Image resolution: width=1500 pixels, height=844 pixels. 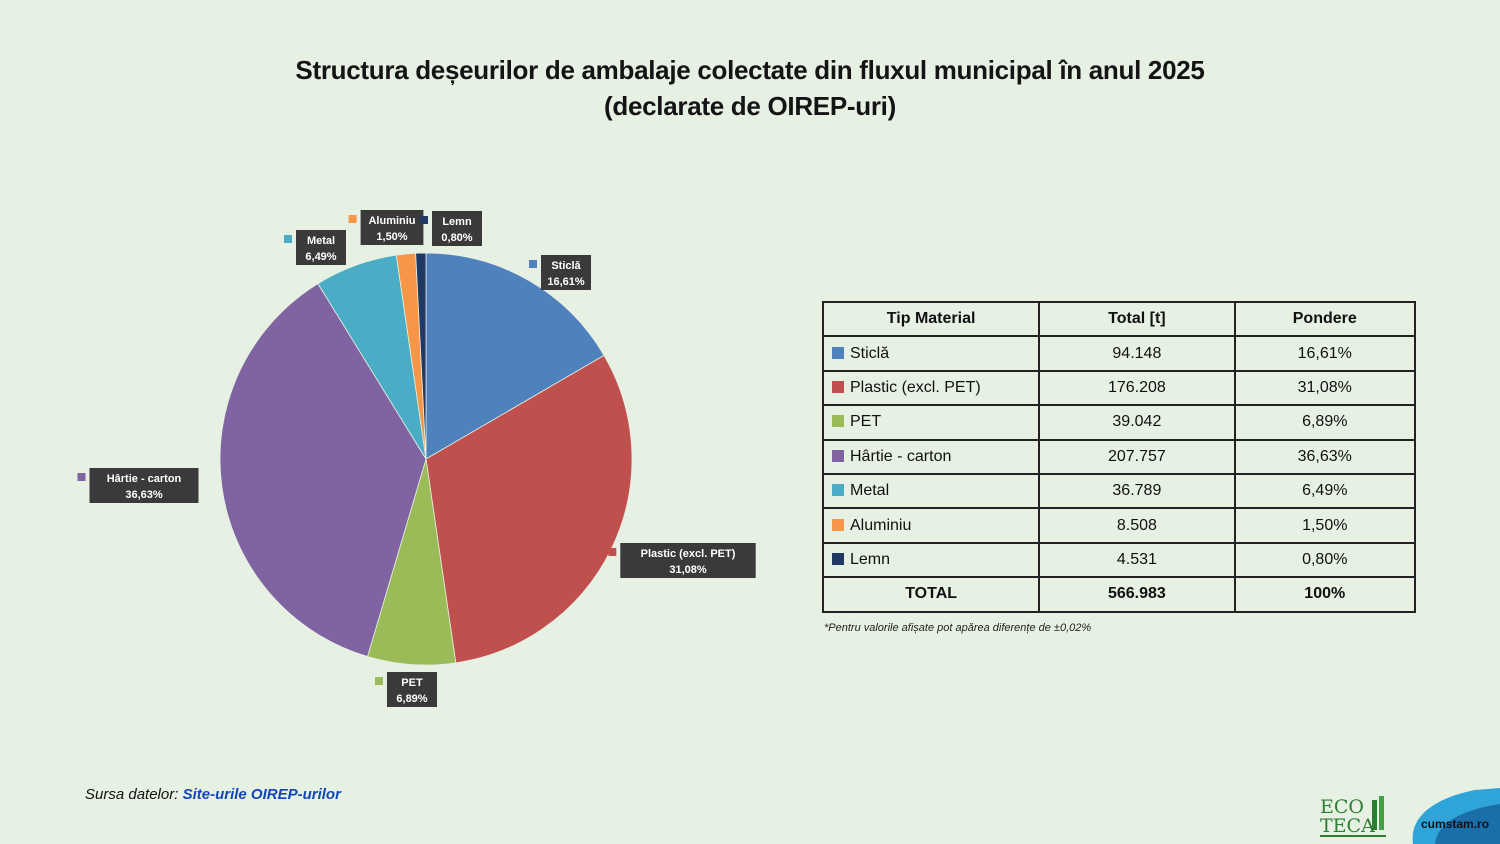 I want to click on cell-pondere: 1,50%, so click(x=1325, y=525).